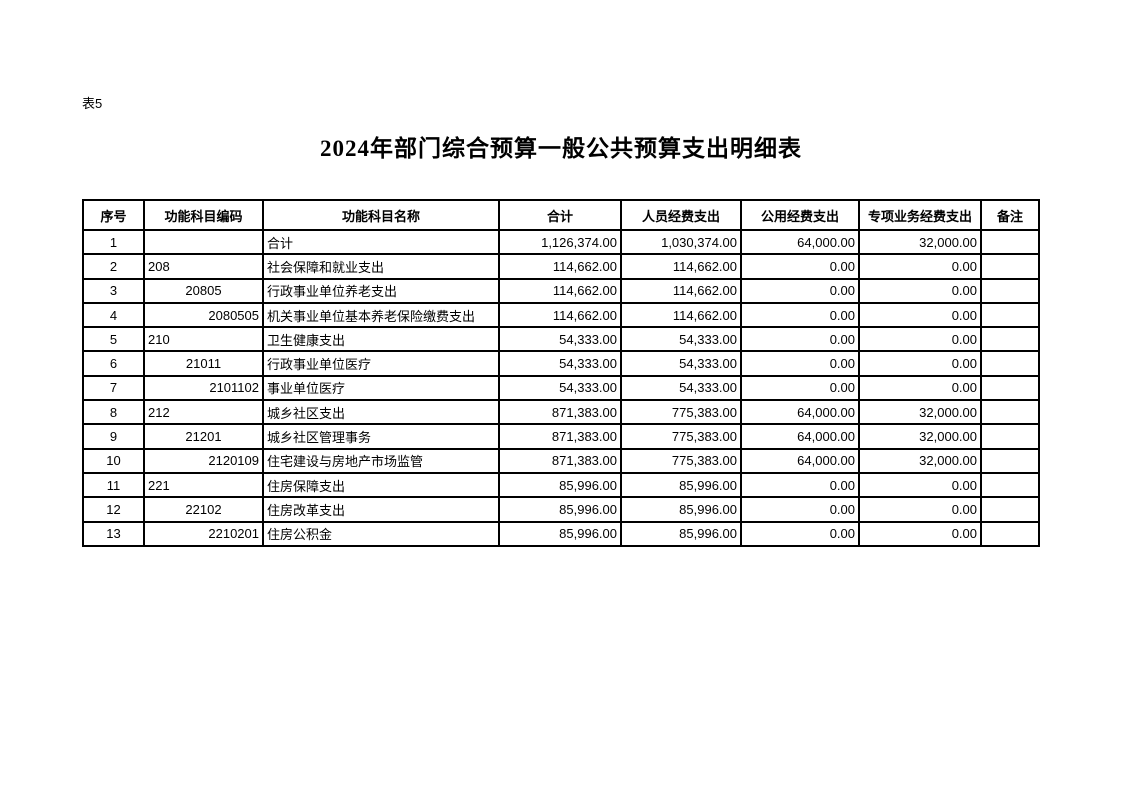 The image size is (1122, 793). Describe the element at coordinates (203, 509) in the screenshot. I see `cell-code: 22102` at that location.